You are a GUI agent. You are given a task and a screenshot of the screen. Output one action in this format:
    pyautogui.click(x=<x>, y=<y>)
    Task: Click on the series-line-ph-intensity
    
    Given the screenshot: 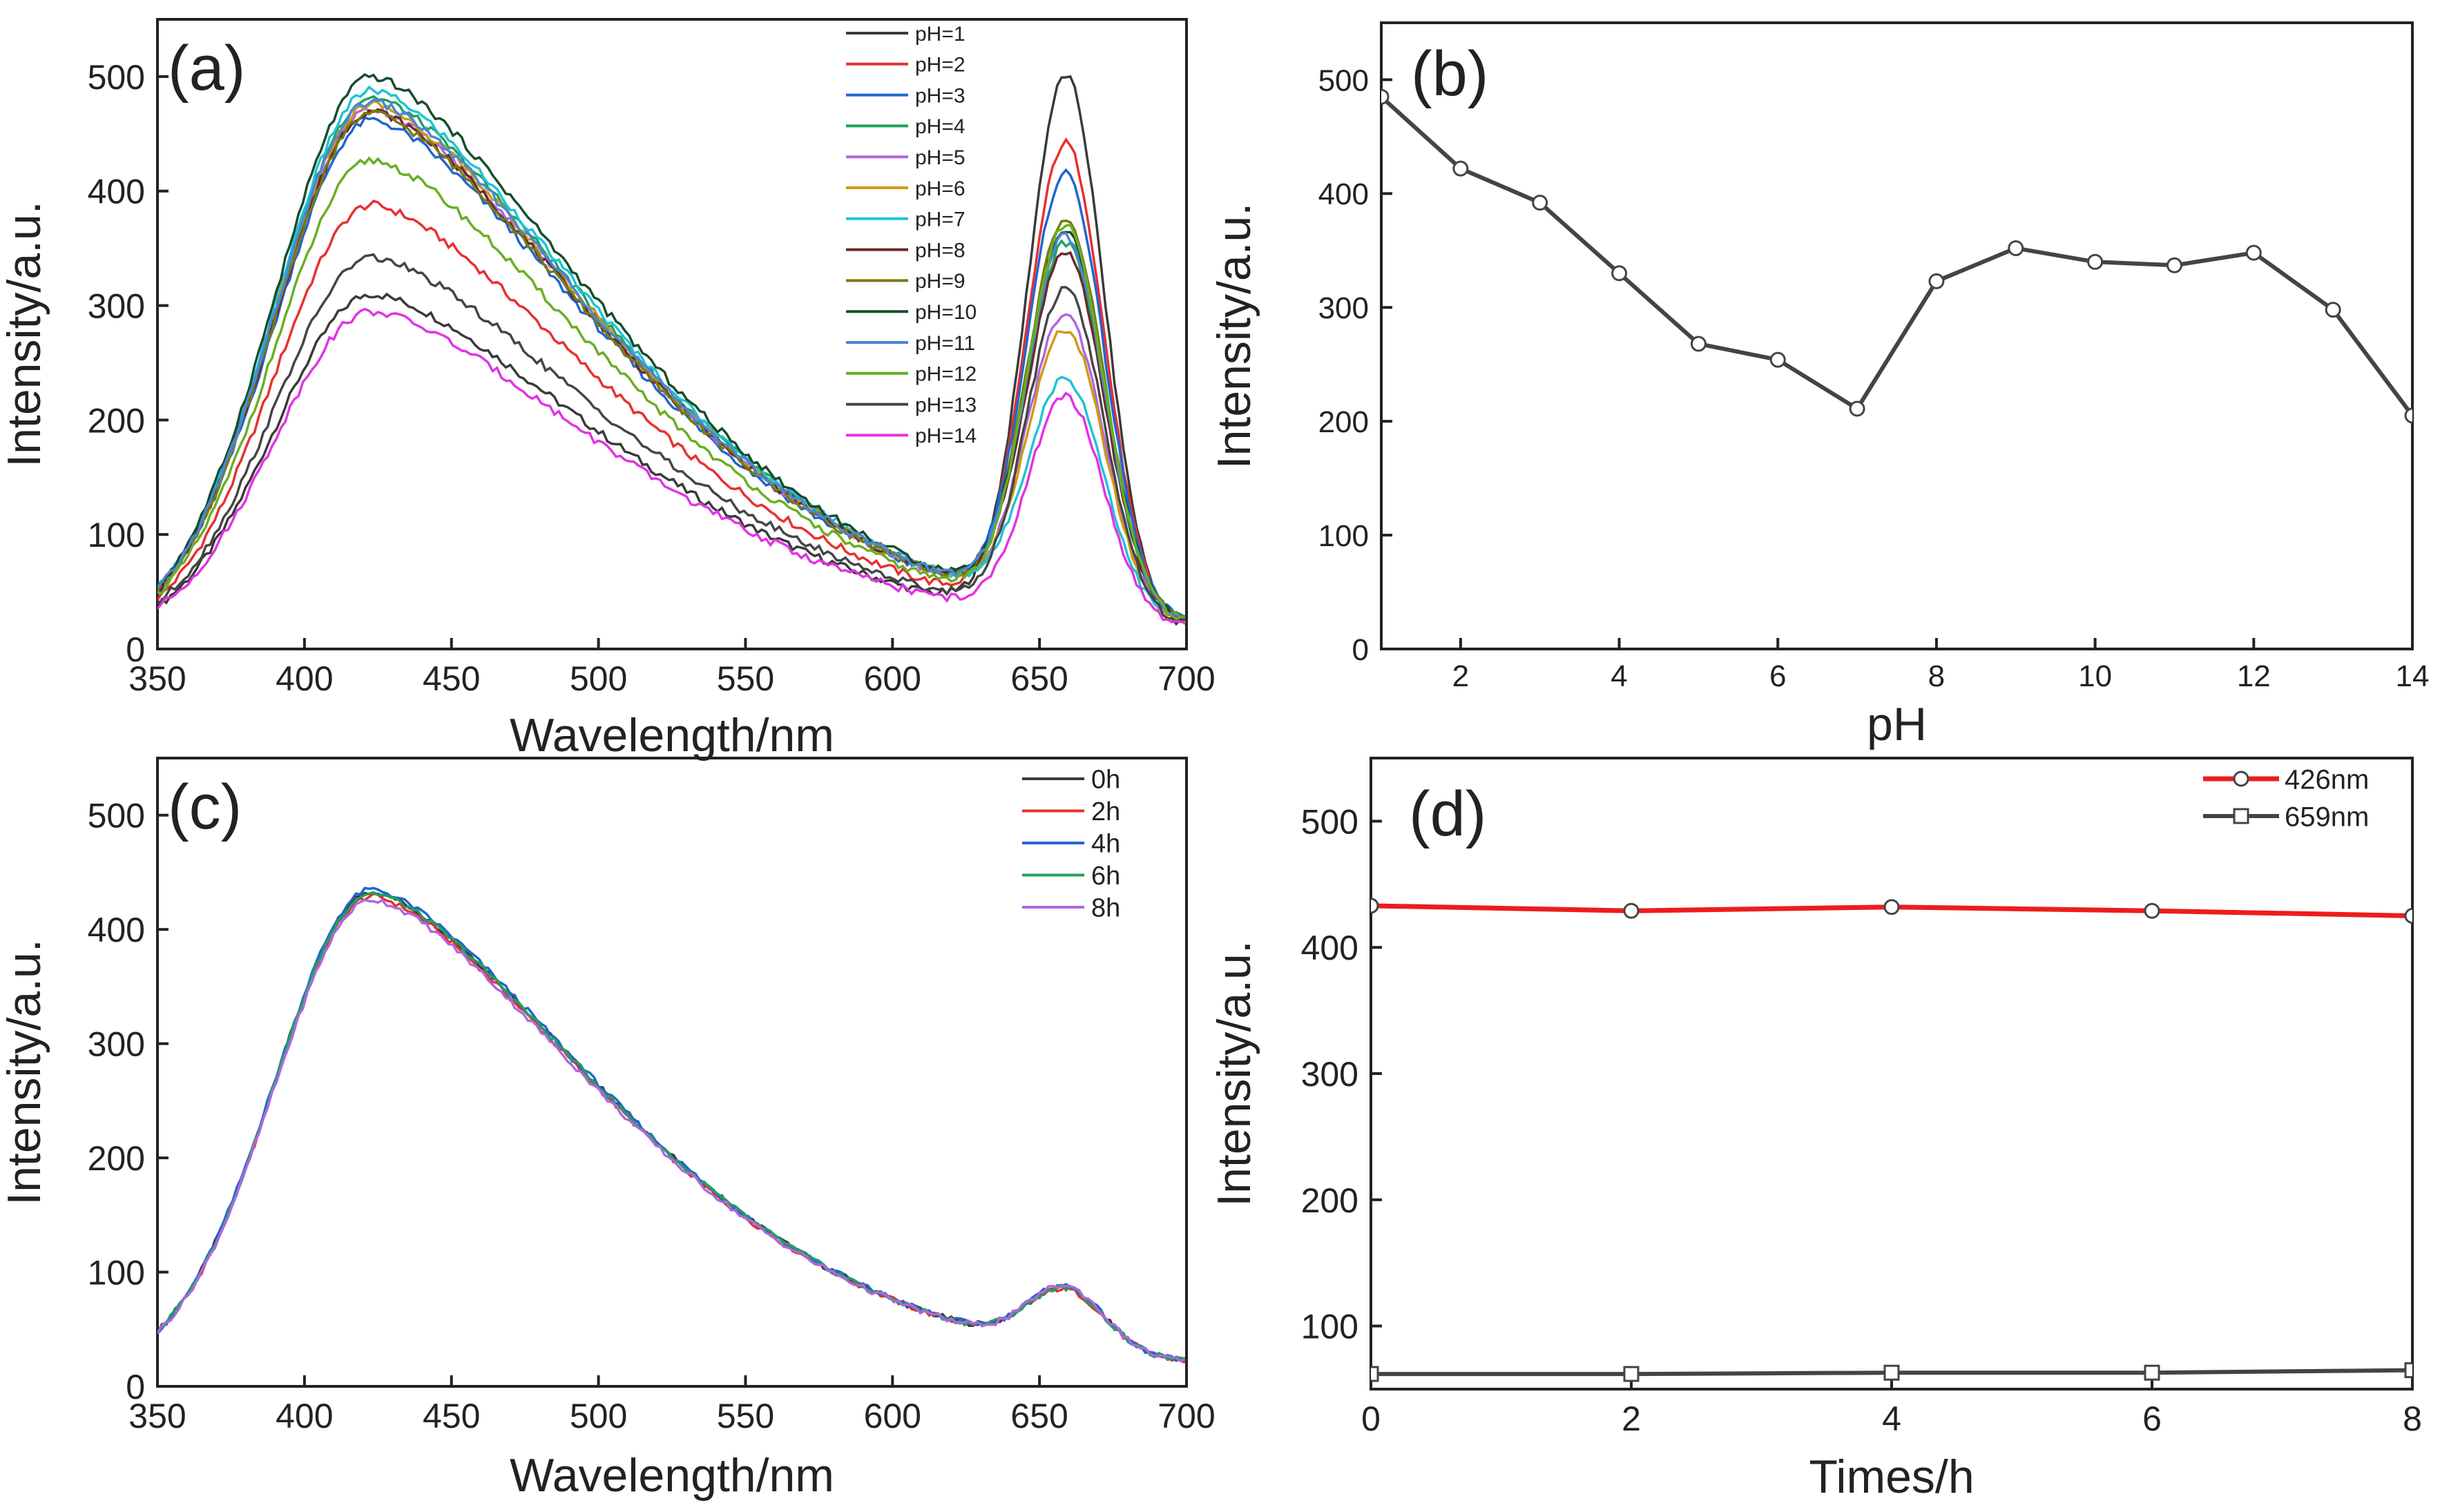 What is the action you would take?
    pyautogui.click(x=1897, y=256)
    